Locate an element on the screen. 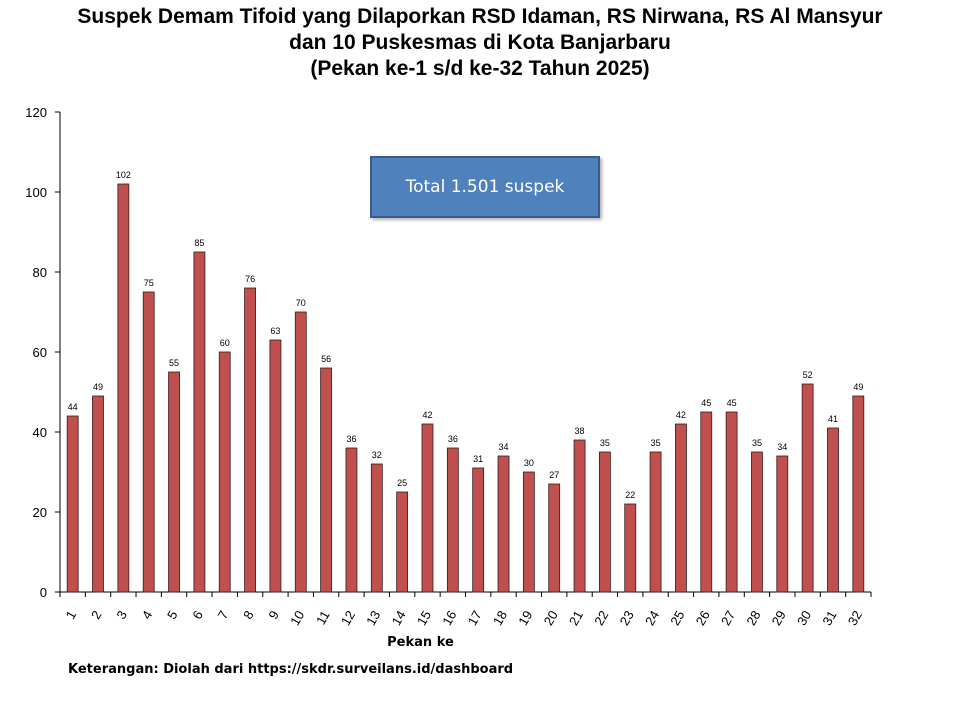 This screenshot has height=720, width=960. x-tick-label: 13 is located at coordinates (373, 618).